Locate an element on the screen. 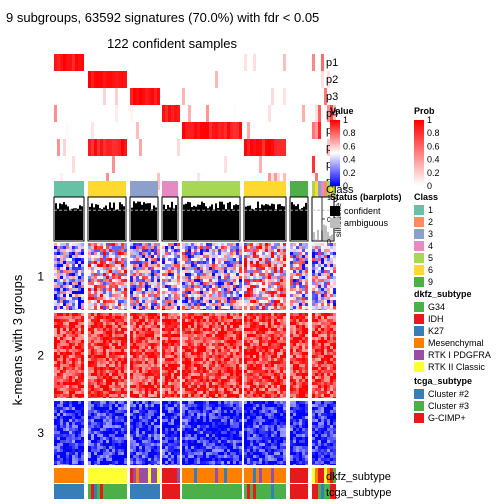  prob-row-label: p2 is located at coordinates (332, 80).